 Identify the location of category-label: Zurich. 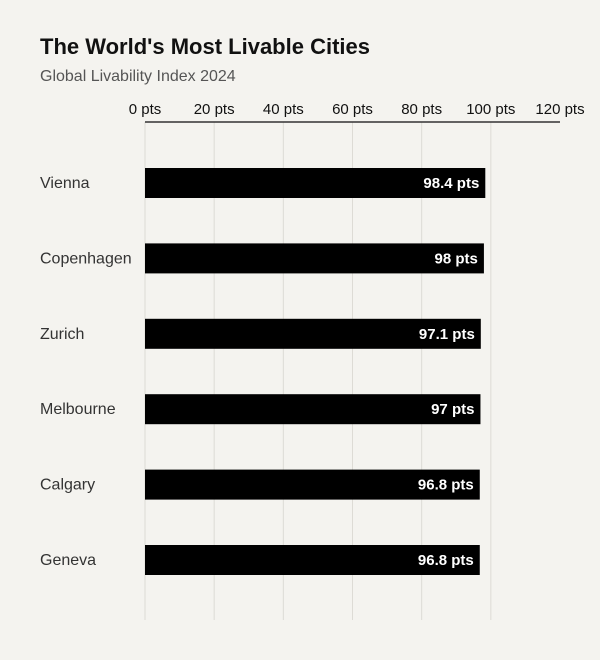
(62, 334).